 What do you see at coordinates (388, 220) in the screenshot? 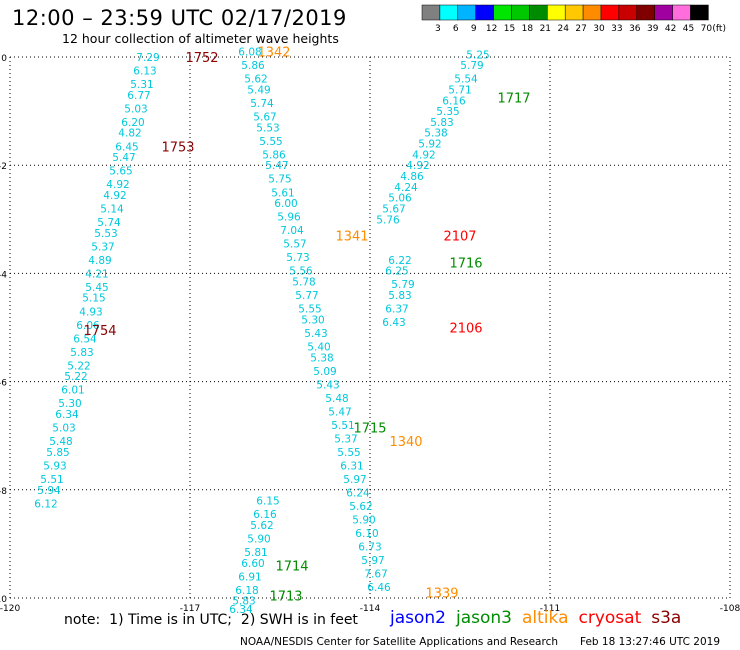
I see `wave-height-point: 5.76` at bounding box center [388, 220].